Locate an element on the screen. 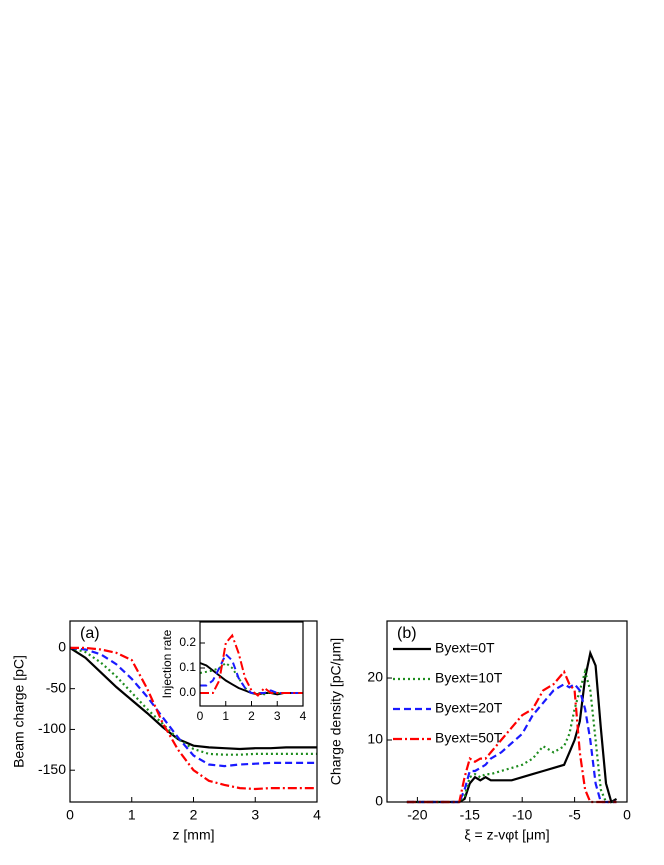 This screenshot has width=664, height=865. legend-label: Byext=20T is located at coordinates (469, 708).